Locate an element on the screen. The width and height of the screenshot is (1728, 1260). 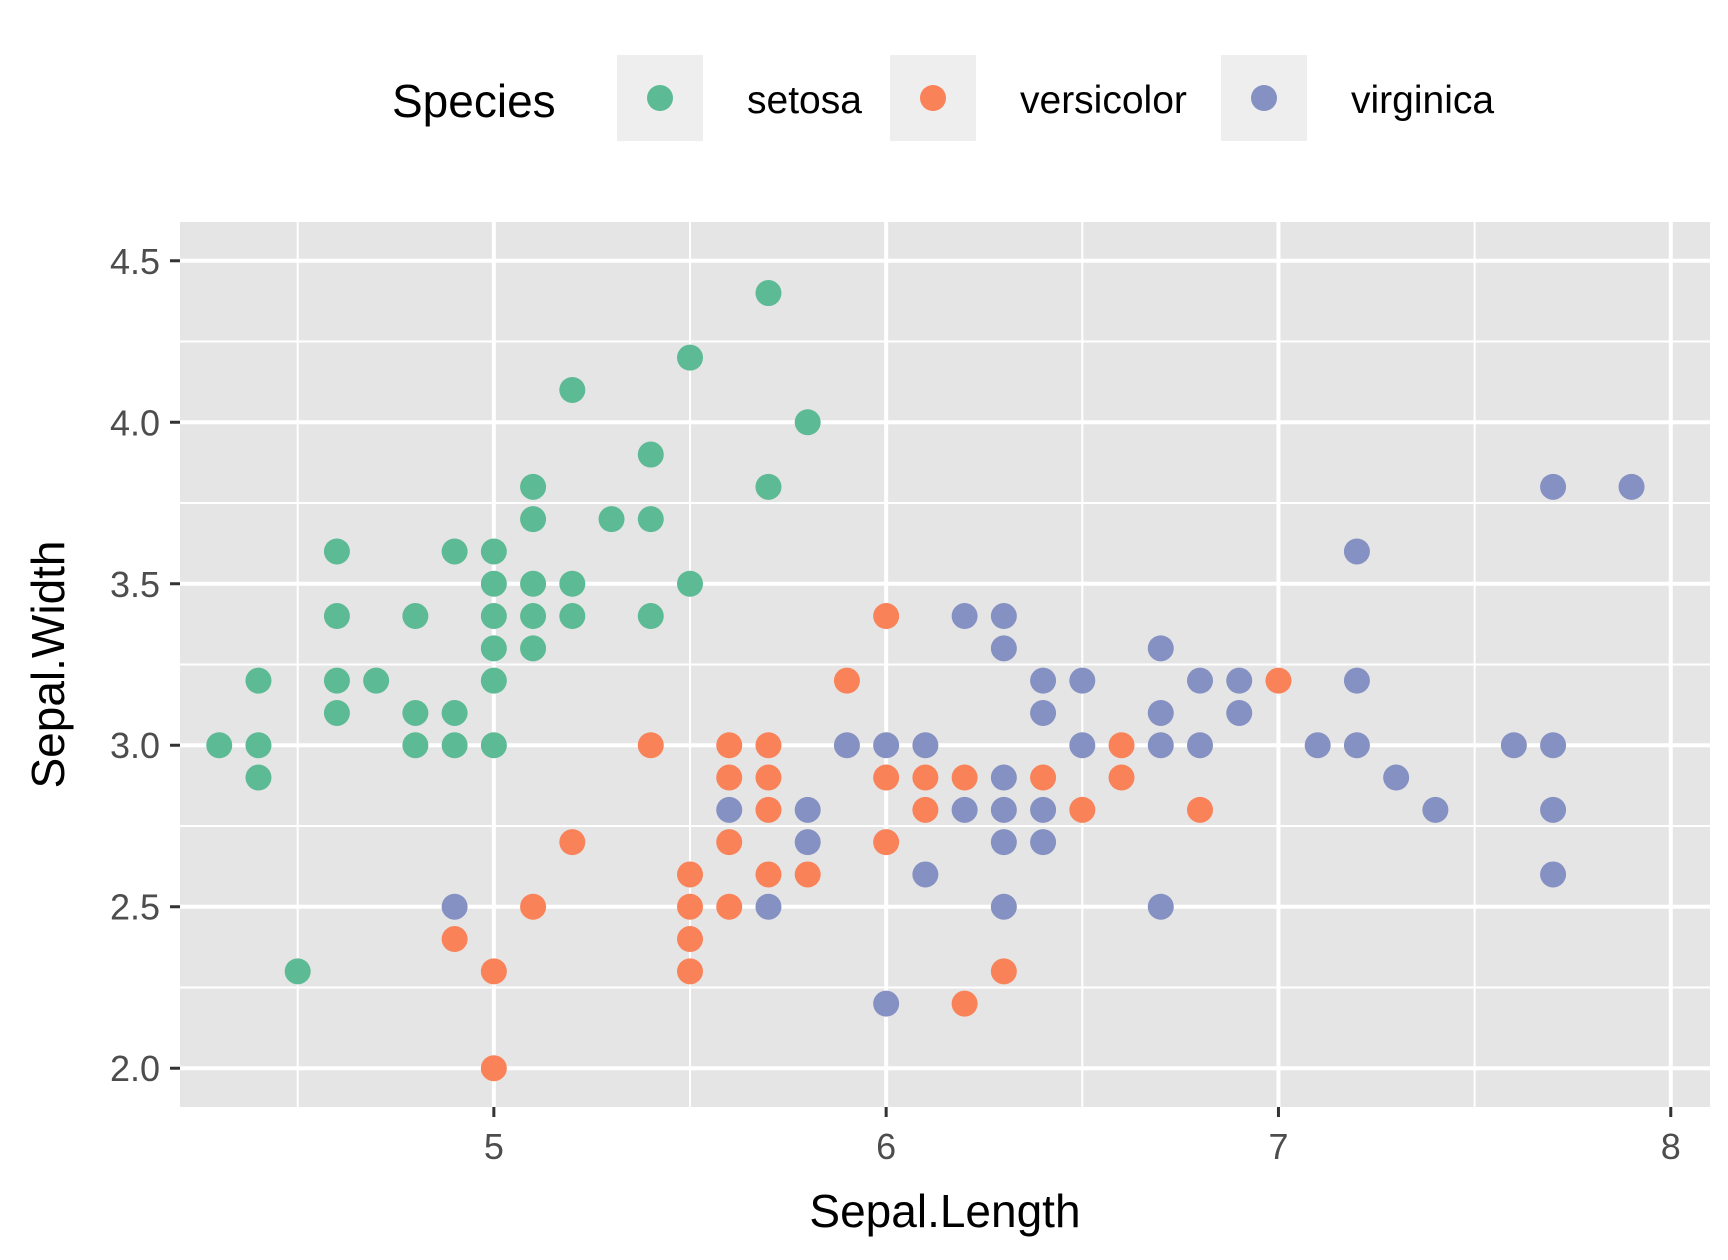
legend-marker-virginica is located at coordinates (1264, 98).